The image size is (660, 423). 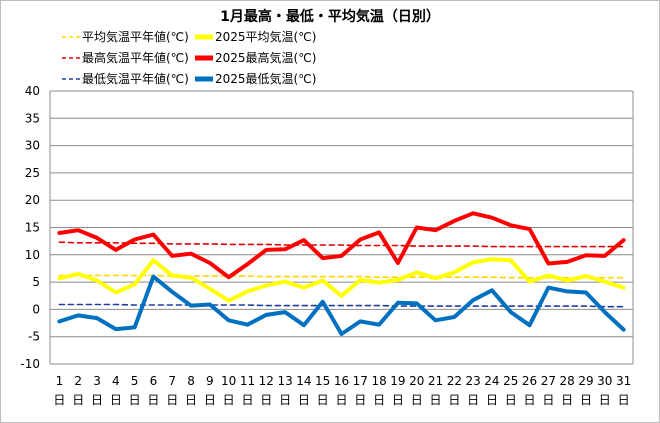 I want to click on x-tick-label: 7, so click(x=172, y=381).